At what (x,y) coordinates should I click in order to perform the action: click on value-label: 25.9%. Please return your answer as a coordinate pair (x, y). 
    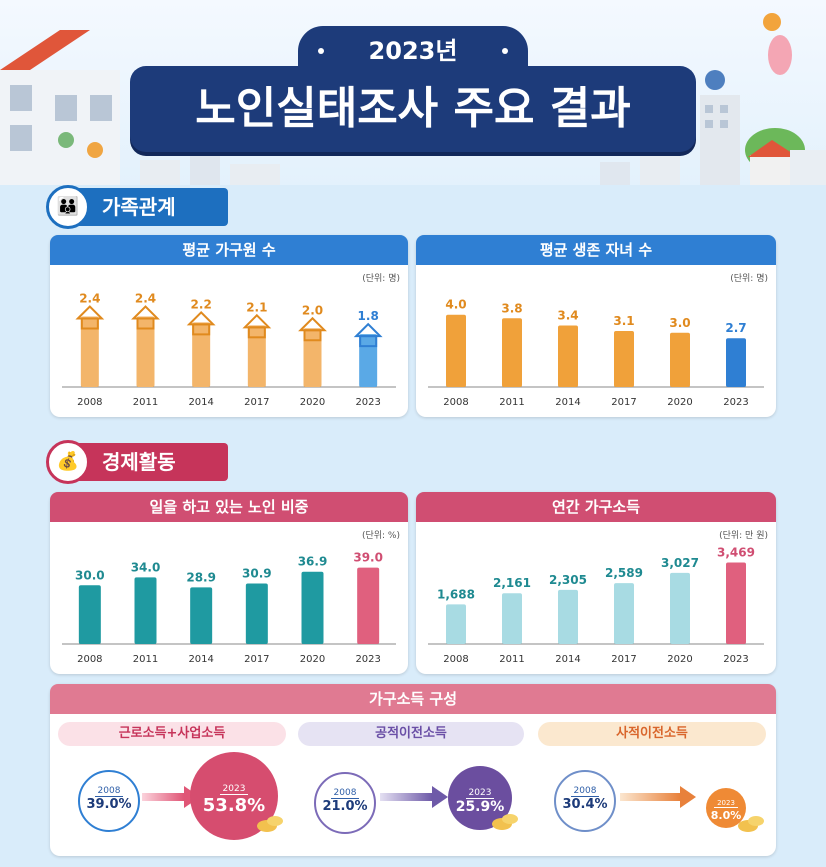
    Looking at the image, I should click on (480, 807).